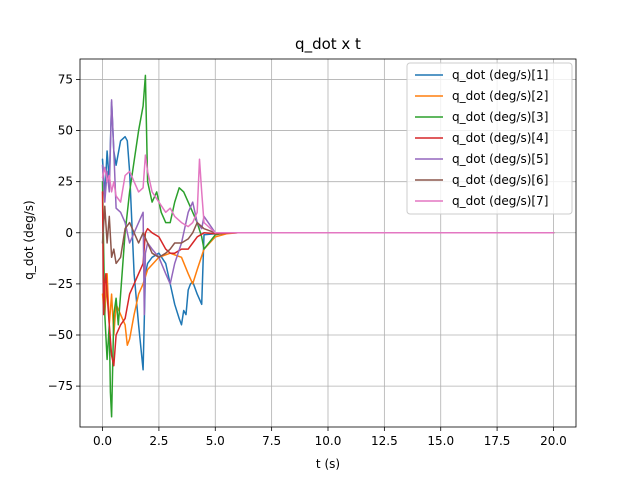 This screenshot has width=640, height=480. Describe the element at coordinates (328, 464) in the screenshot. I see `x-axis-label: t (s)` at that location.